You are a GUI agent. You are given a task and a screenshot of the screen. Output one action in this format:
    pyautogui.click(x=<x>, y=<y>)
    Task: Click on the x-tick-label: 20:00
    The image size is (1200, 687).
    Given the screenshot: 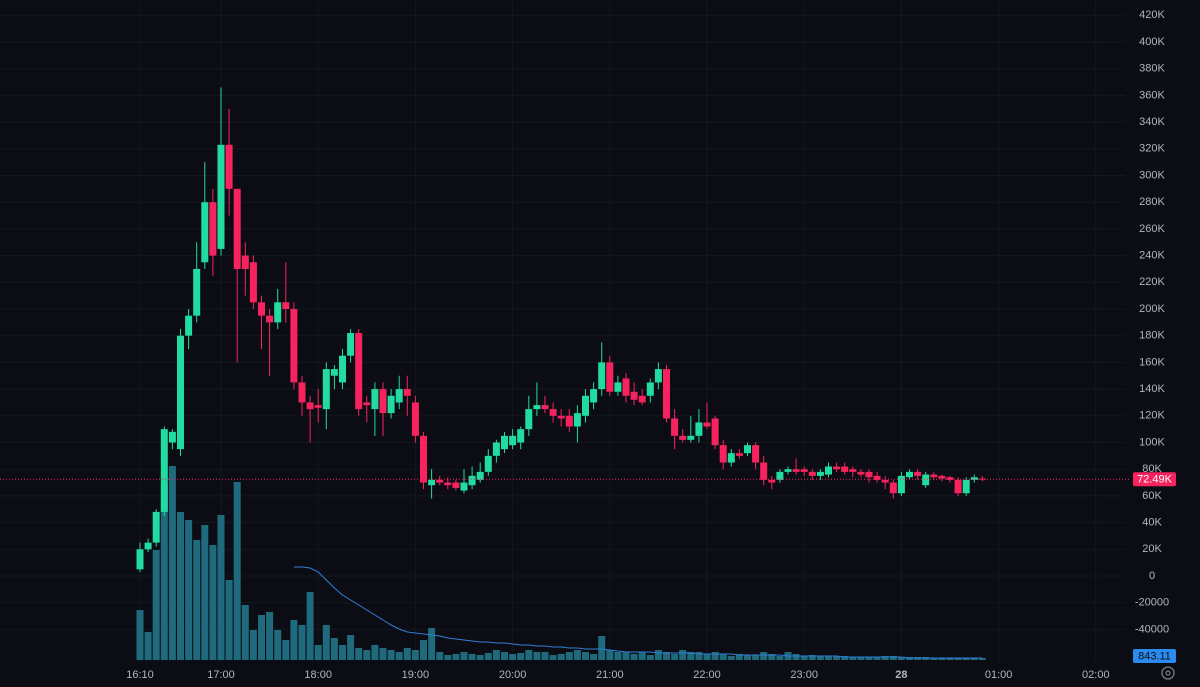 What is the action you would take?
    pyautogui.click(x=513, y=675)
    